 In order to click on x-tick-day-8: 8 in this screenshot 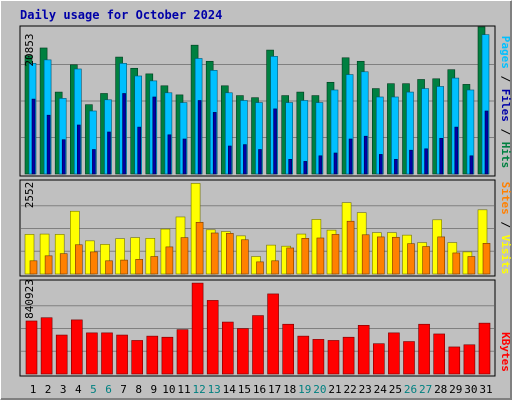, I will do `click(138, 389)`.